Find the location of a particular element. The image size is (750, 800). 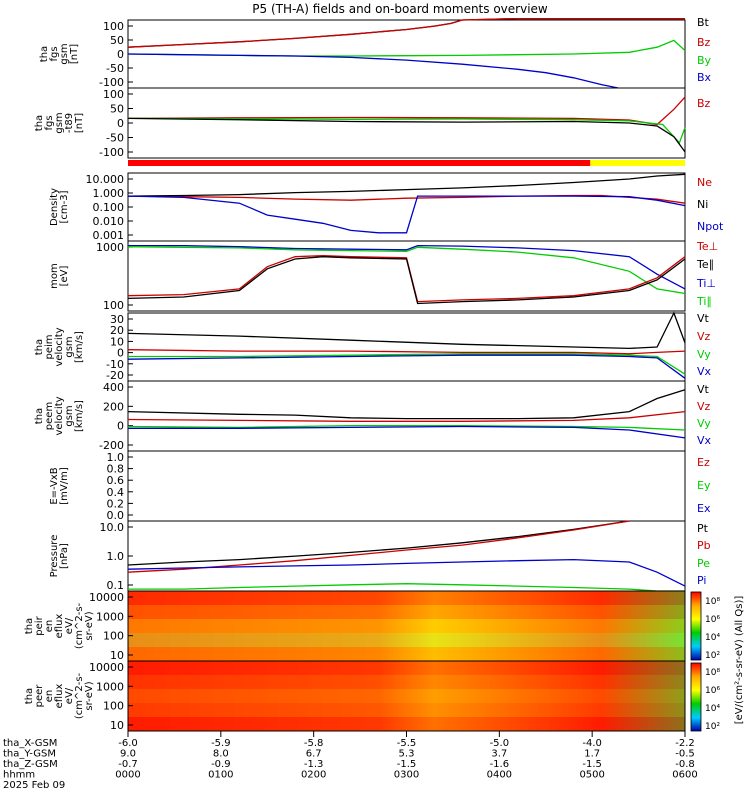

y-tick-label: 200 is located at coordinates (113, 406).